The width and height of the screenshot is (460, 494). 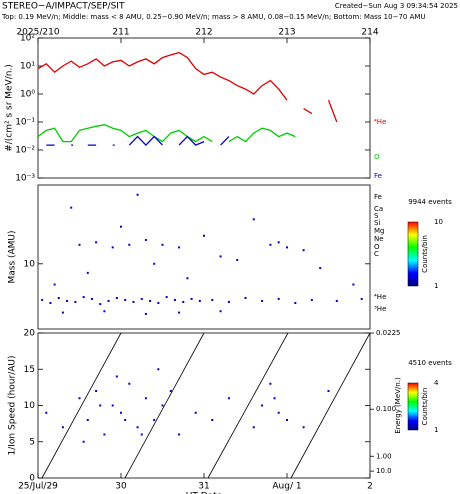 I want to click on x-tick-label: 2025/210, so click(x=37, y=33).